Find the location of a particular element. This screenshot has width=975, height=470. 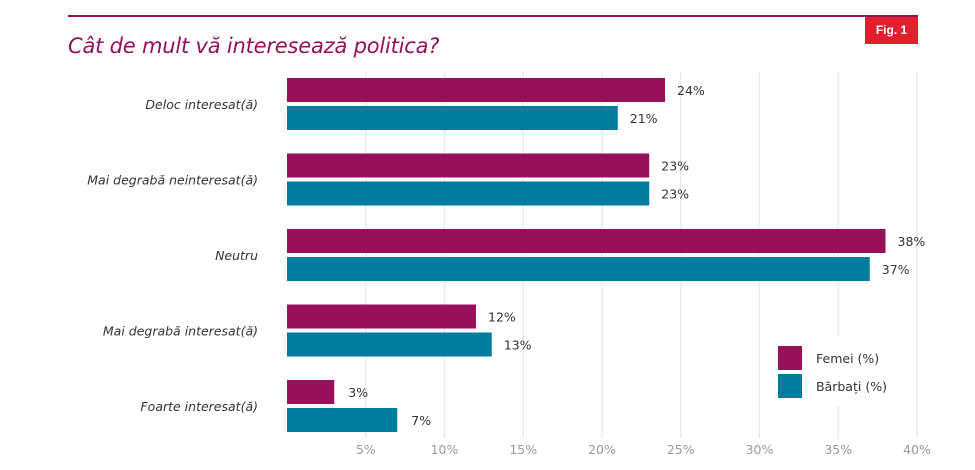

legend-swatch-femei is located at coordinates (790, 358).